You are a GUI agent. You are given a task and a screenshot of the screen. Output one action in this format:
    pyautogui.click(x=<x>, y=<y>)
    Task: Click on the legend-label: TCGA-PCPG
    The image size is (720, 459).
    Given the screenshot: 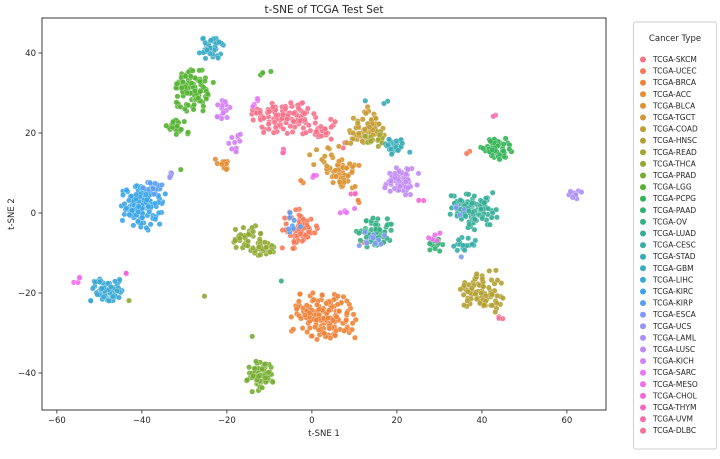 What is the action you would take?
    pyautogui.click(x=674, y=198)
    